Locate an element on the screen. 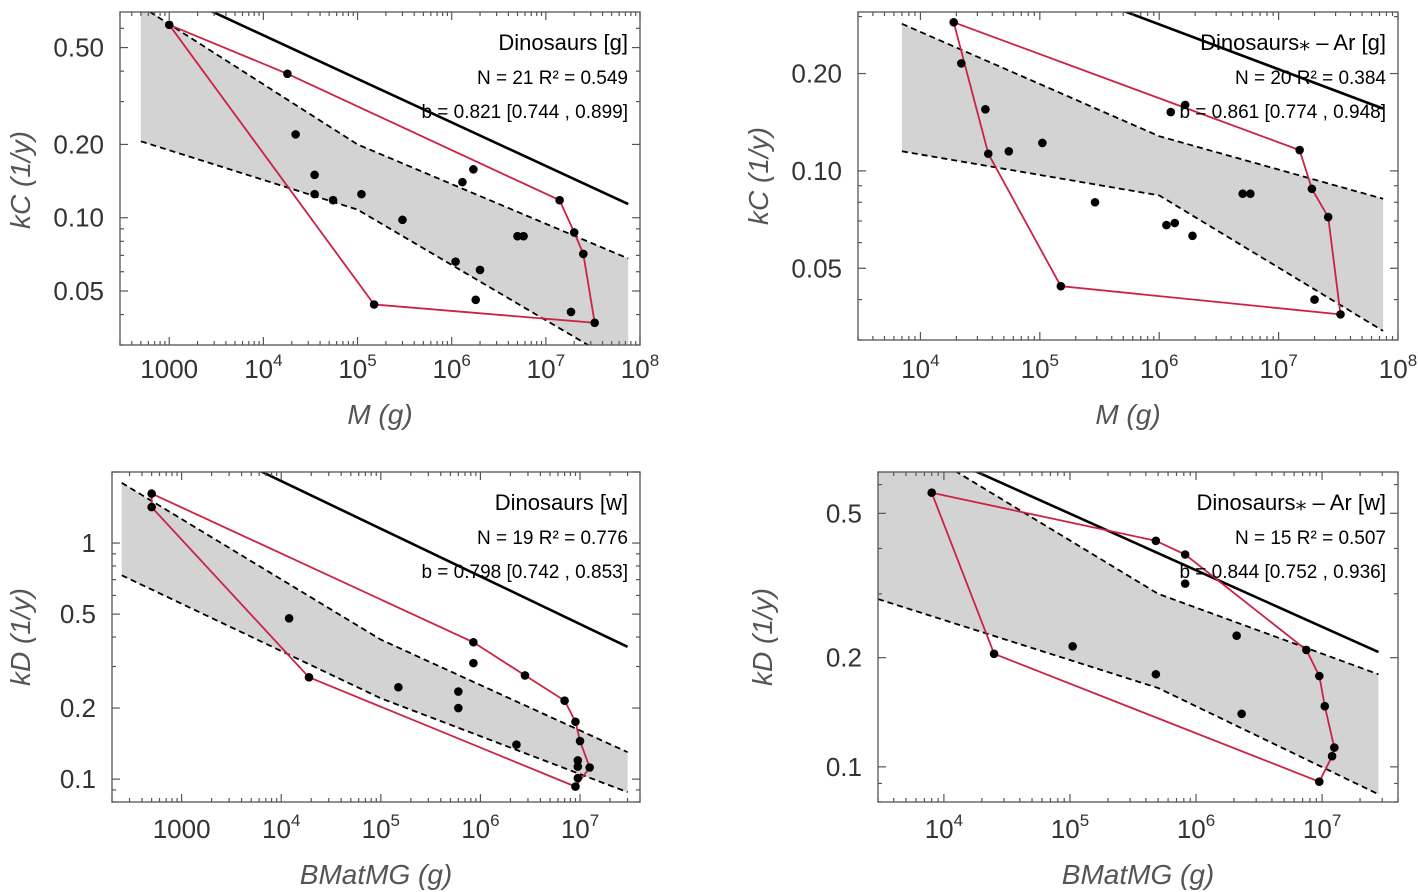 The width and height of the screenshot is (1418, 892). panel-2-plot-area is located at coordinates (1142, 172).